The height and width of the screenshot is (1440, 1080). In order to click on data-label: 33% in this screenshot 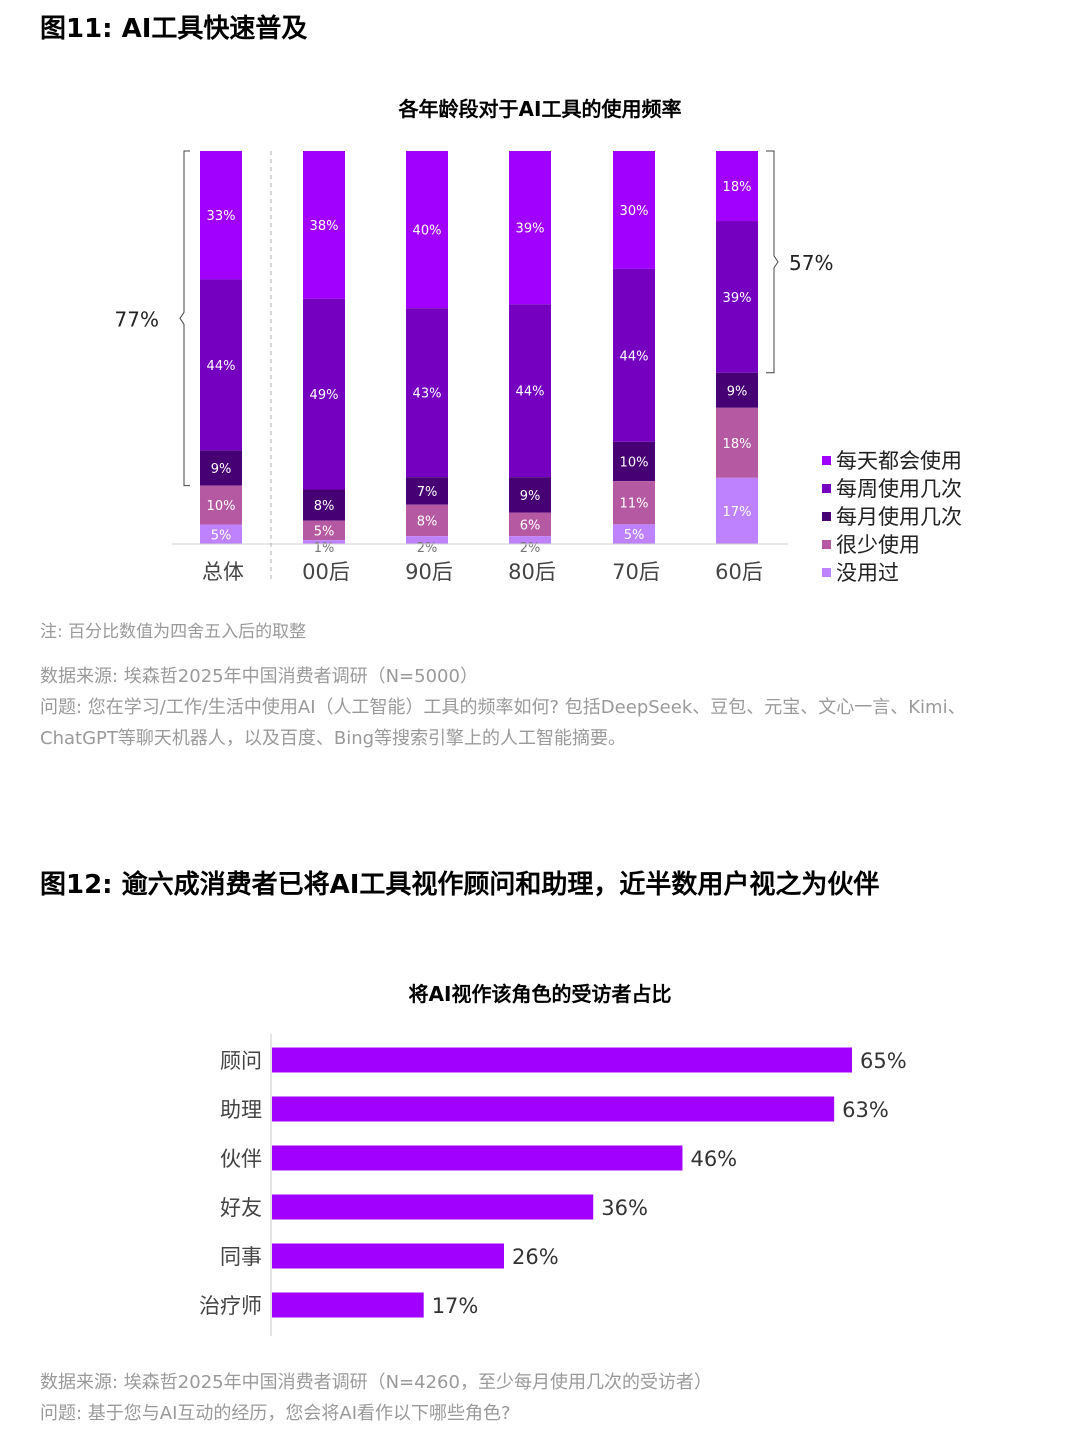, I will do `click(221, 216)`.